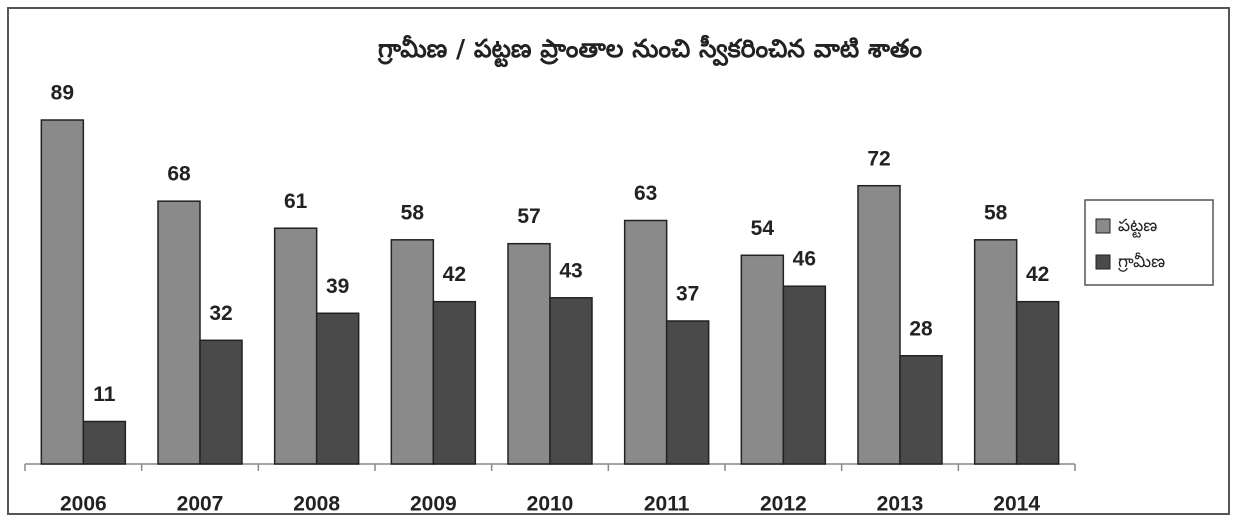  Describe the element at coordinates (900, 504) in the screenshot. I see `x-tick-label: 2013` at that location.